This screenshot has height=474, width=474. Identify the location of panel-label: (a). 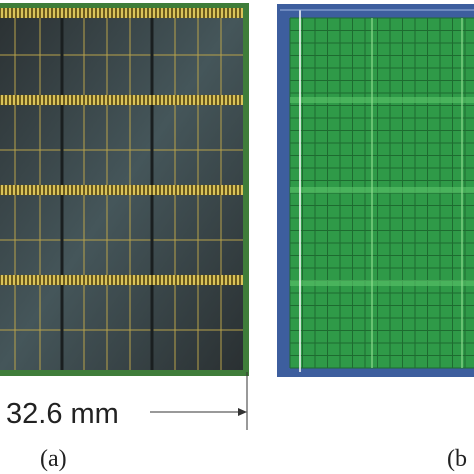
(53, 459).